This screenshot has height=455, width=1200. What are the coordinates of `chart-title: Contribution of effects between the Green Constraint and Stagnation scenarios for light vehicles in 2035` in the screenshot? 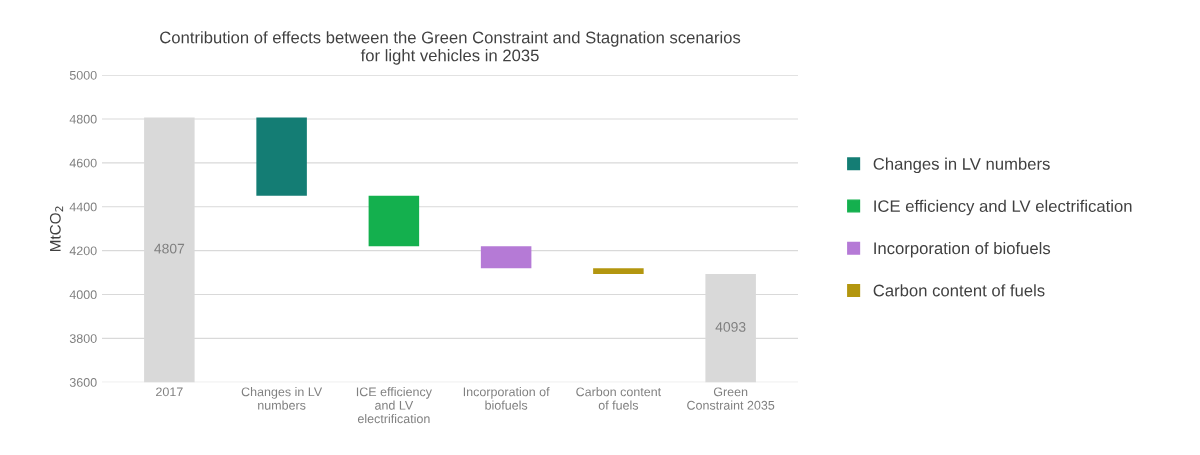 It's located at (450, 48).